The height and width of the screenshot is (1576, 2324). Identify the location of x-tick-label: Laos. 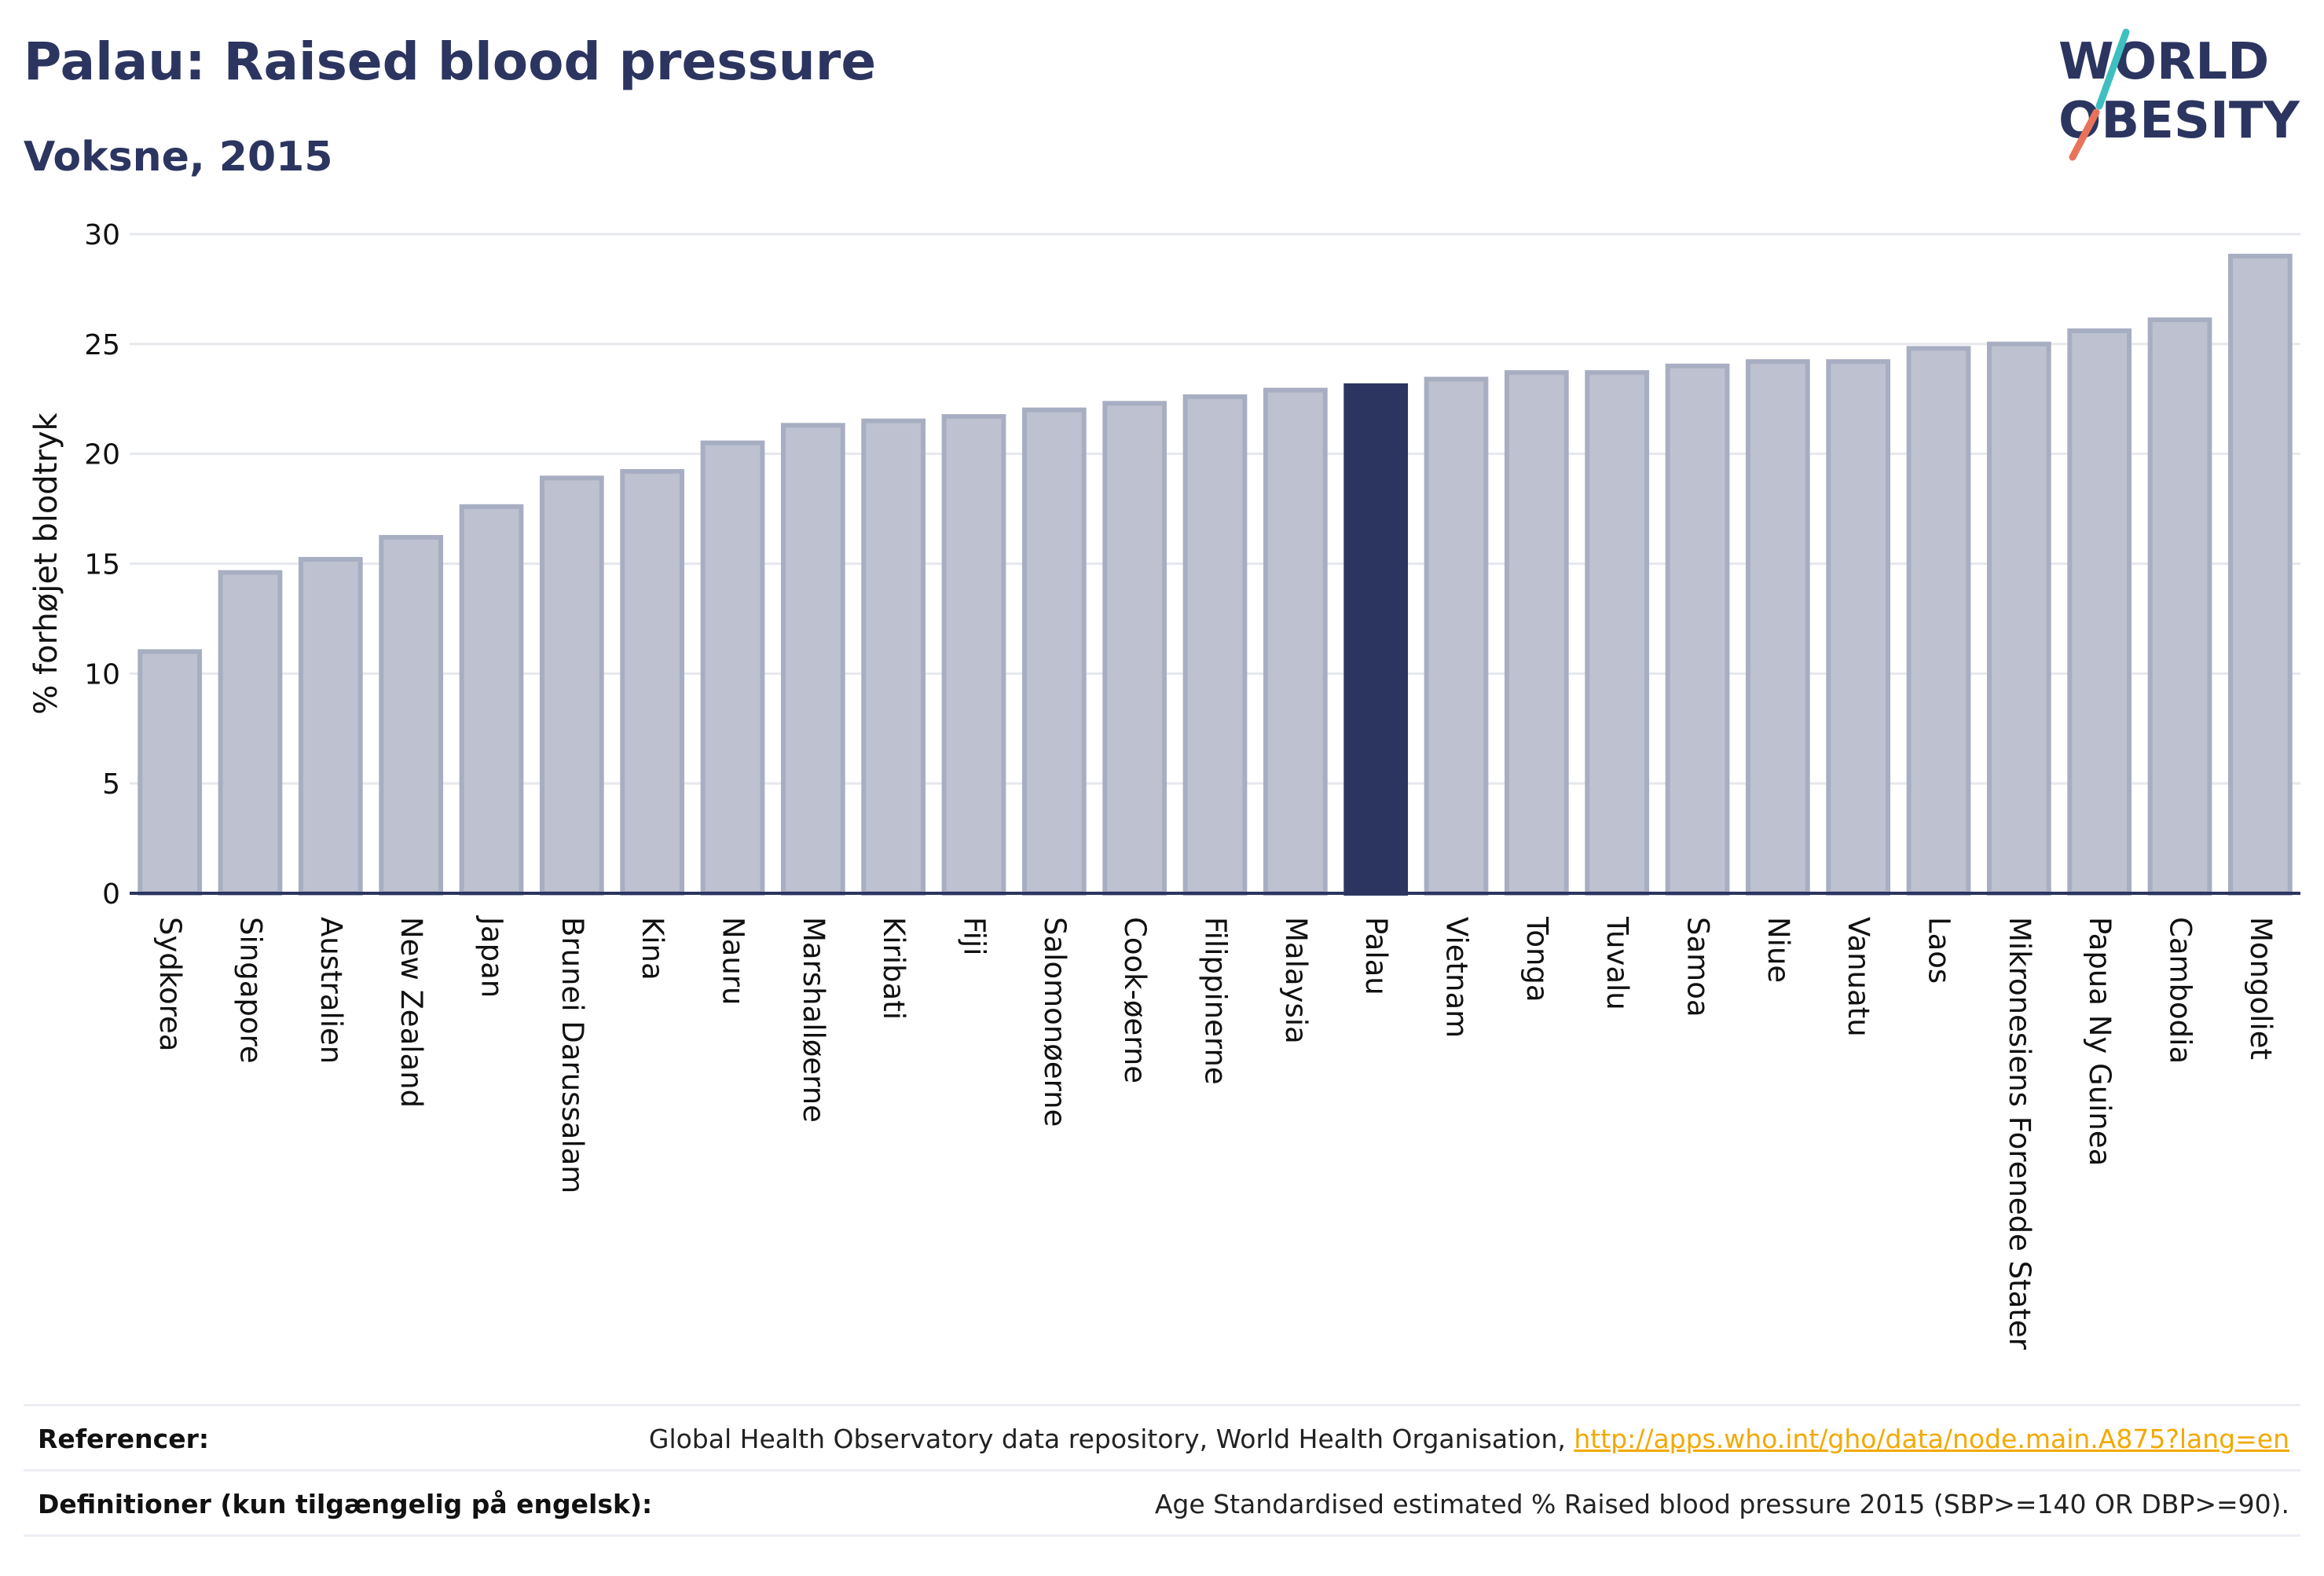
(1939, 950).